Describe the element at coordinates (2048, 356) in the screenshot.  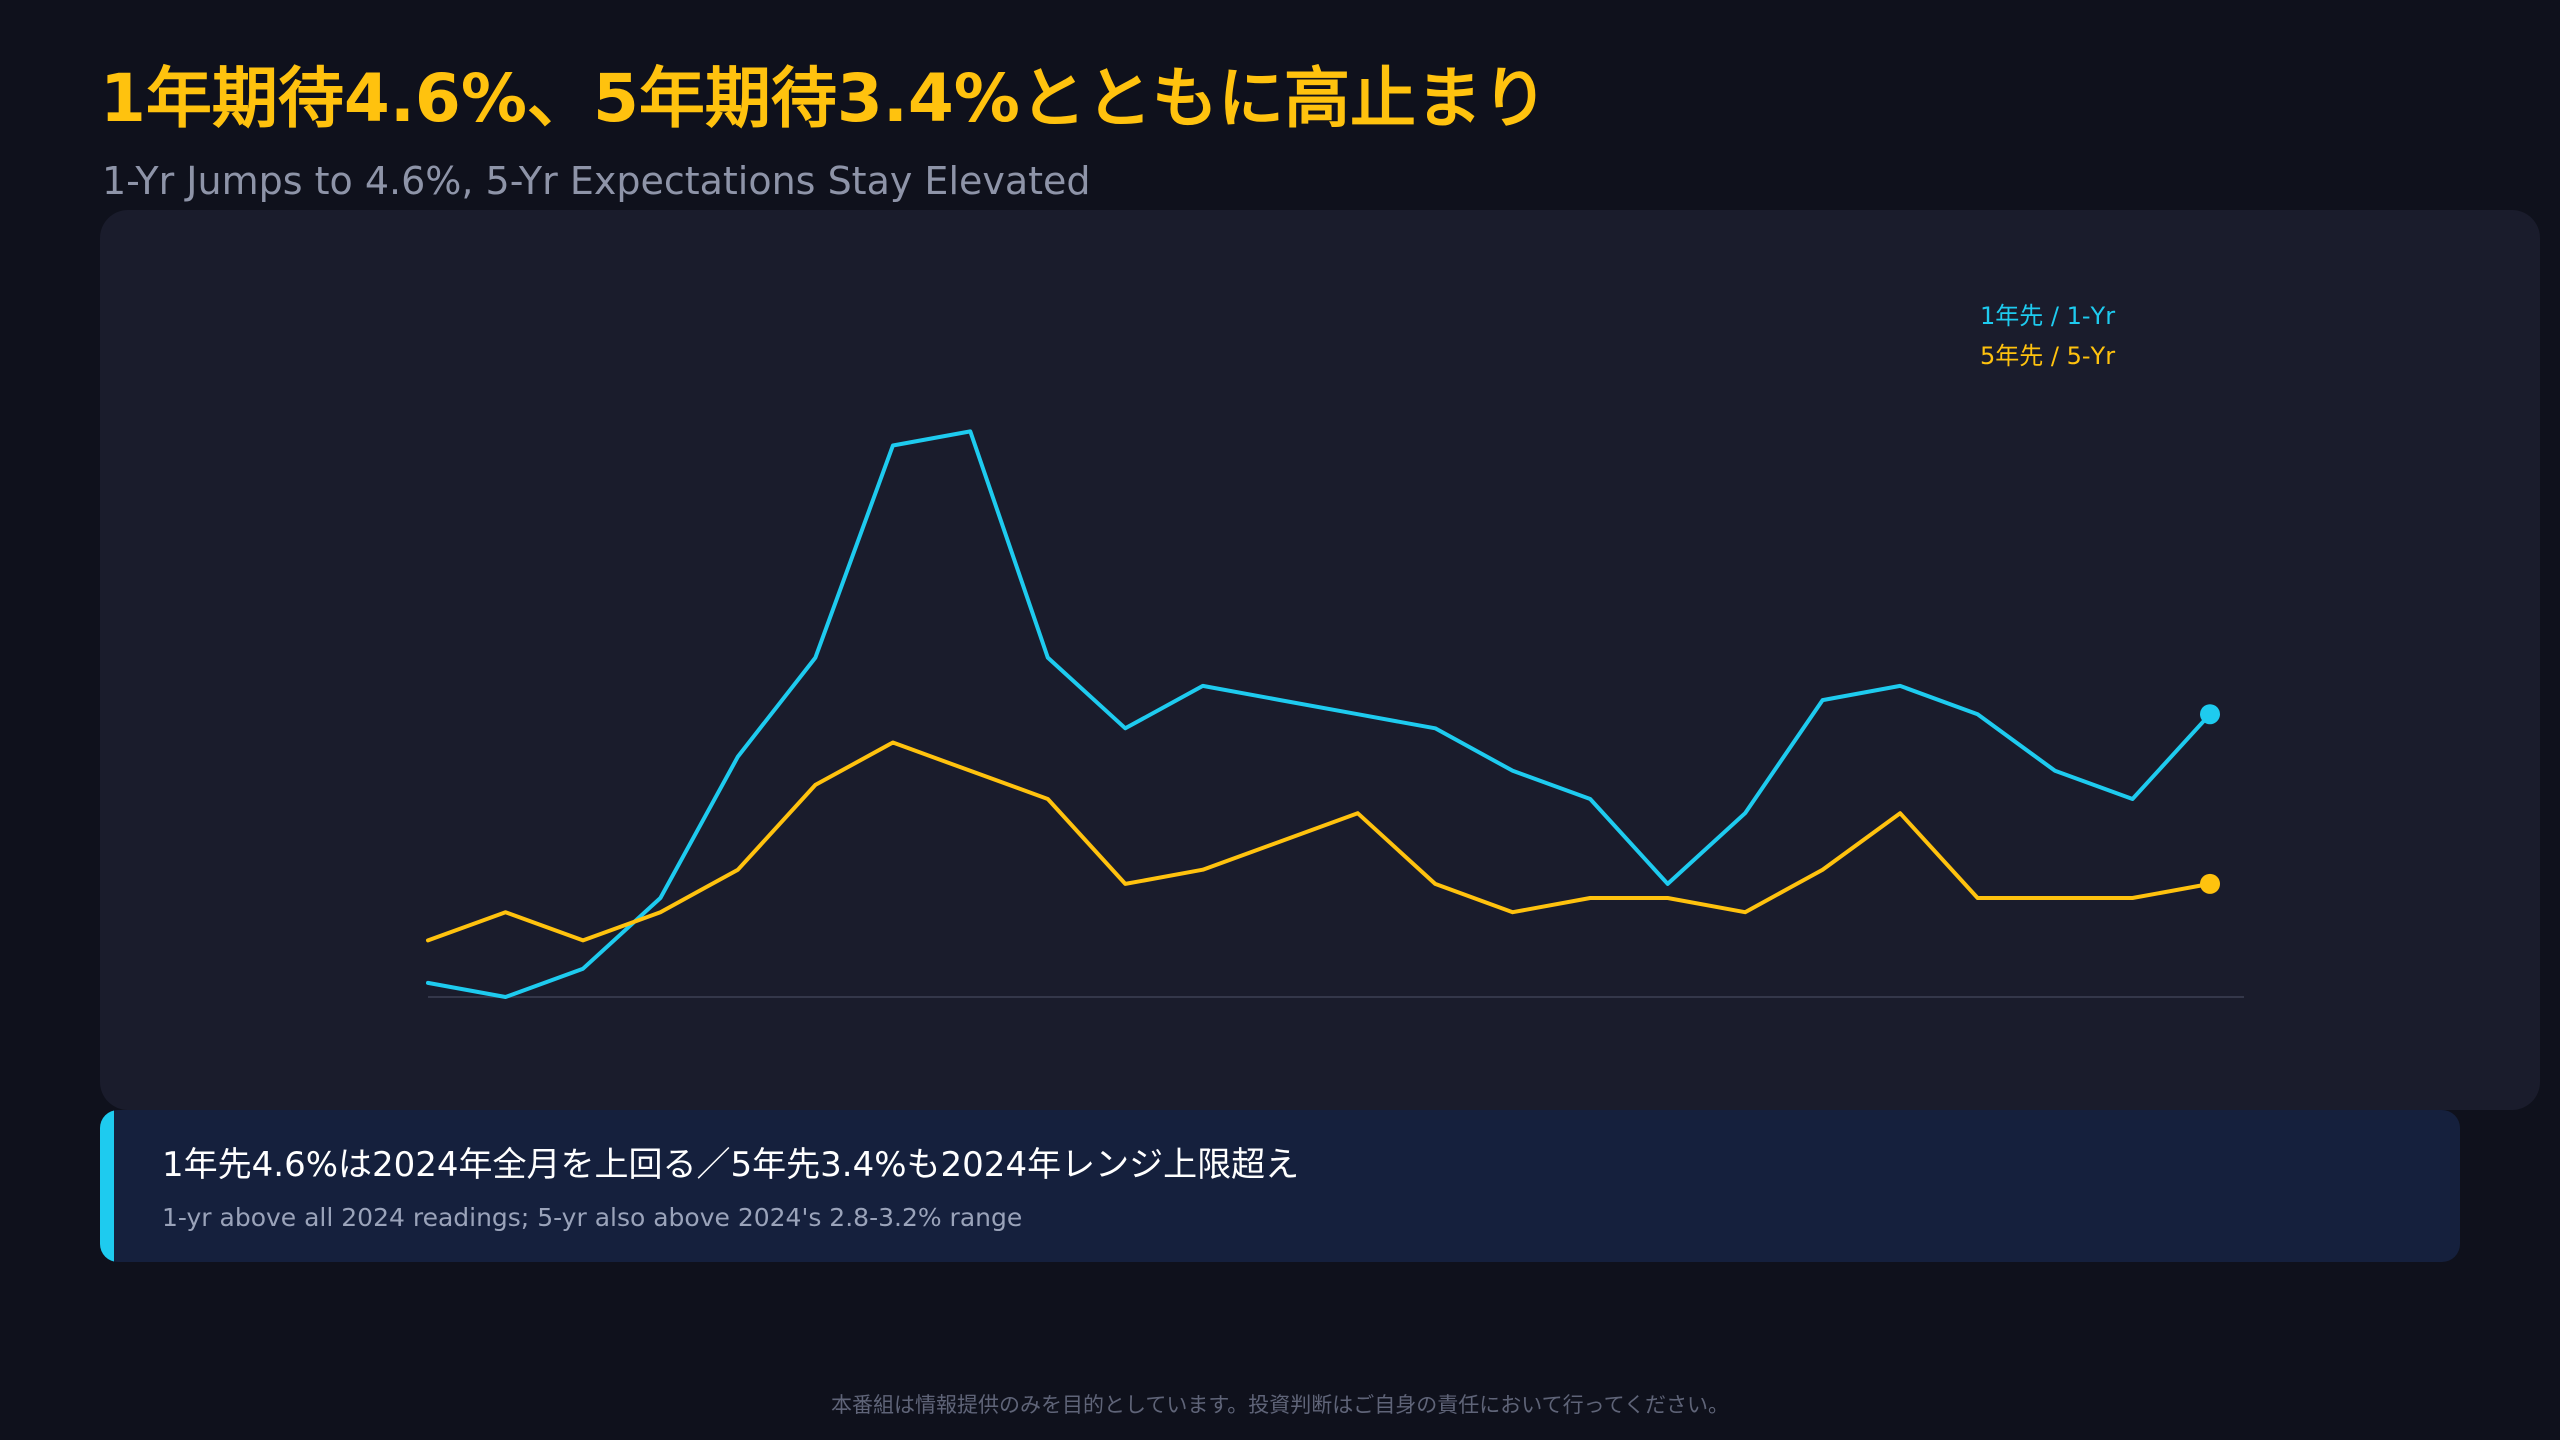
I see `legend-item-5yr: 5年先 / 5-Yr` at that location.